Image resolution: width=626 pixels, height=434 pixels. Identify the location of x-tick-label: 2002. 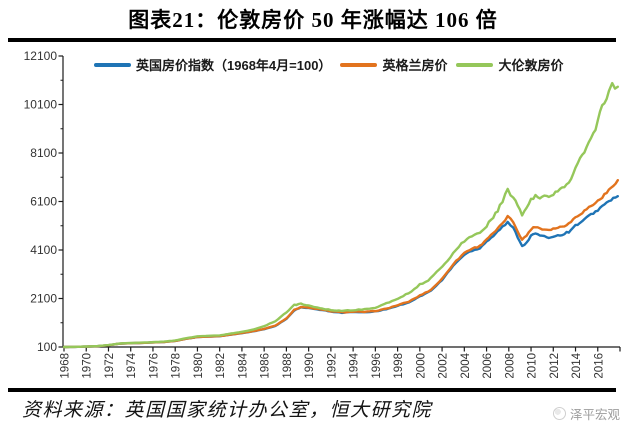
(444, 366).